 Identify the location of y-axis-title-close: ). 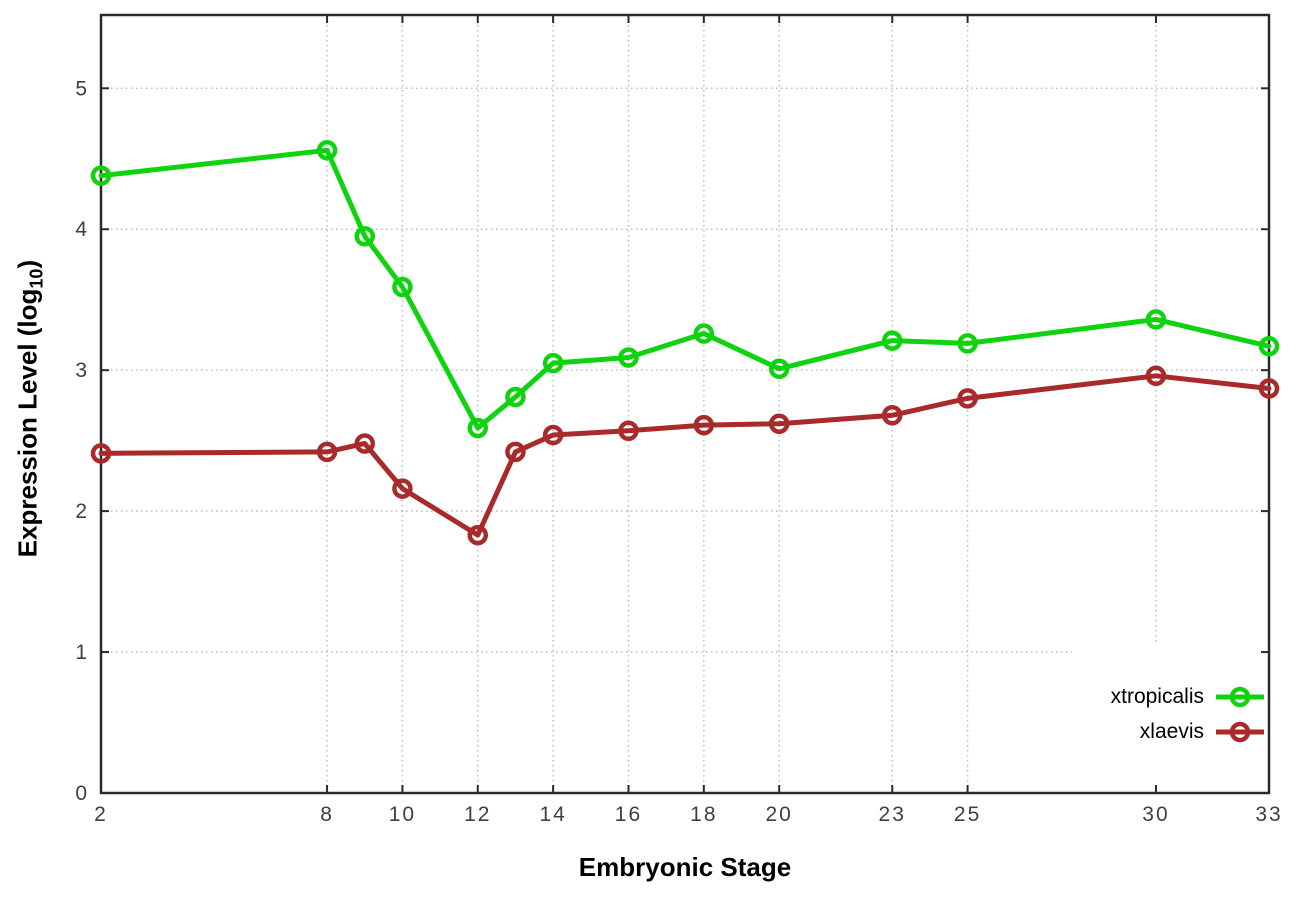
(27, 264).